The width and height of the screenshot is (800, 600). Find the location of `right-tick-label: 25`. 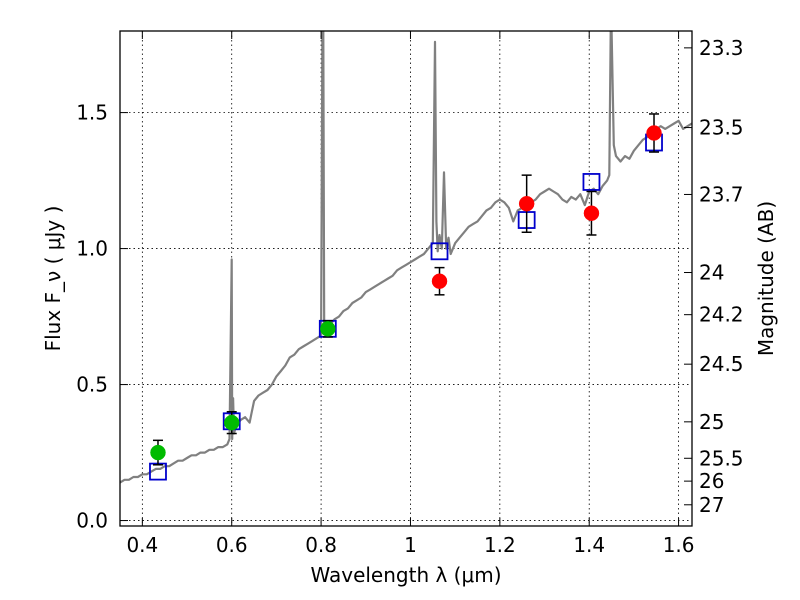

right-tick-label: 25 is located at coordinates (711, 422).